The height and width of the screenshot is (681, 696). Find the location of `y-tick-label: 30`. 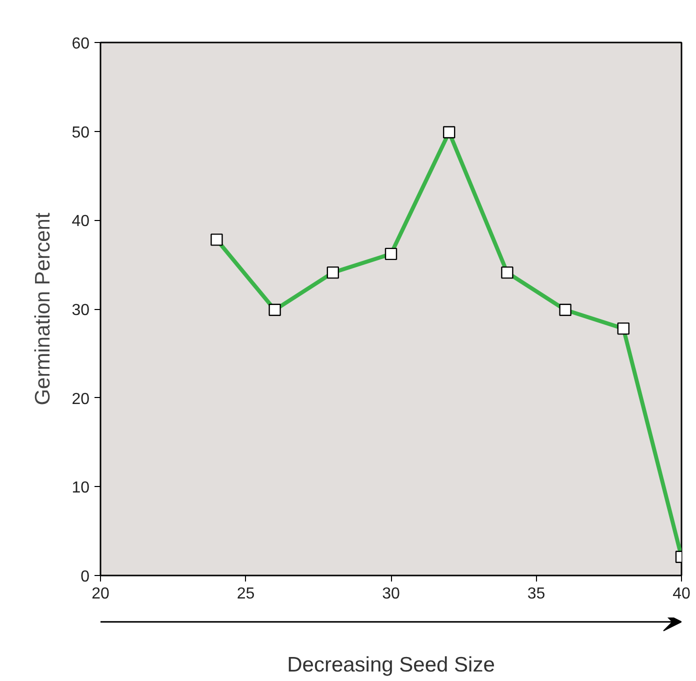

y-tick-label: 30 is located at coordinates (81, 310).